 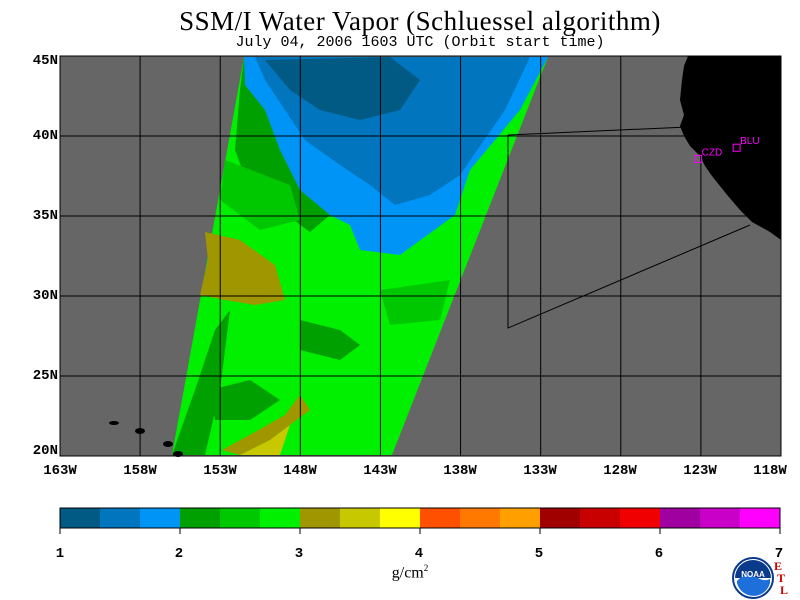 I want to click on colorbar-tick: 3, so click(x=299, y=554).